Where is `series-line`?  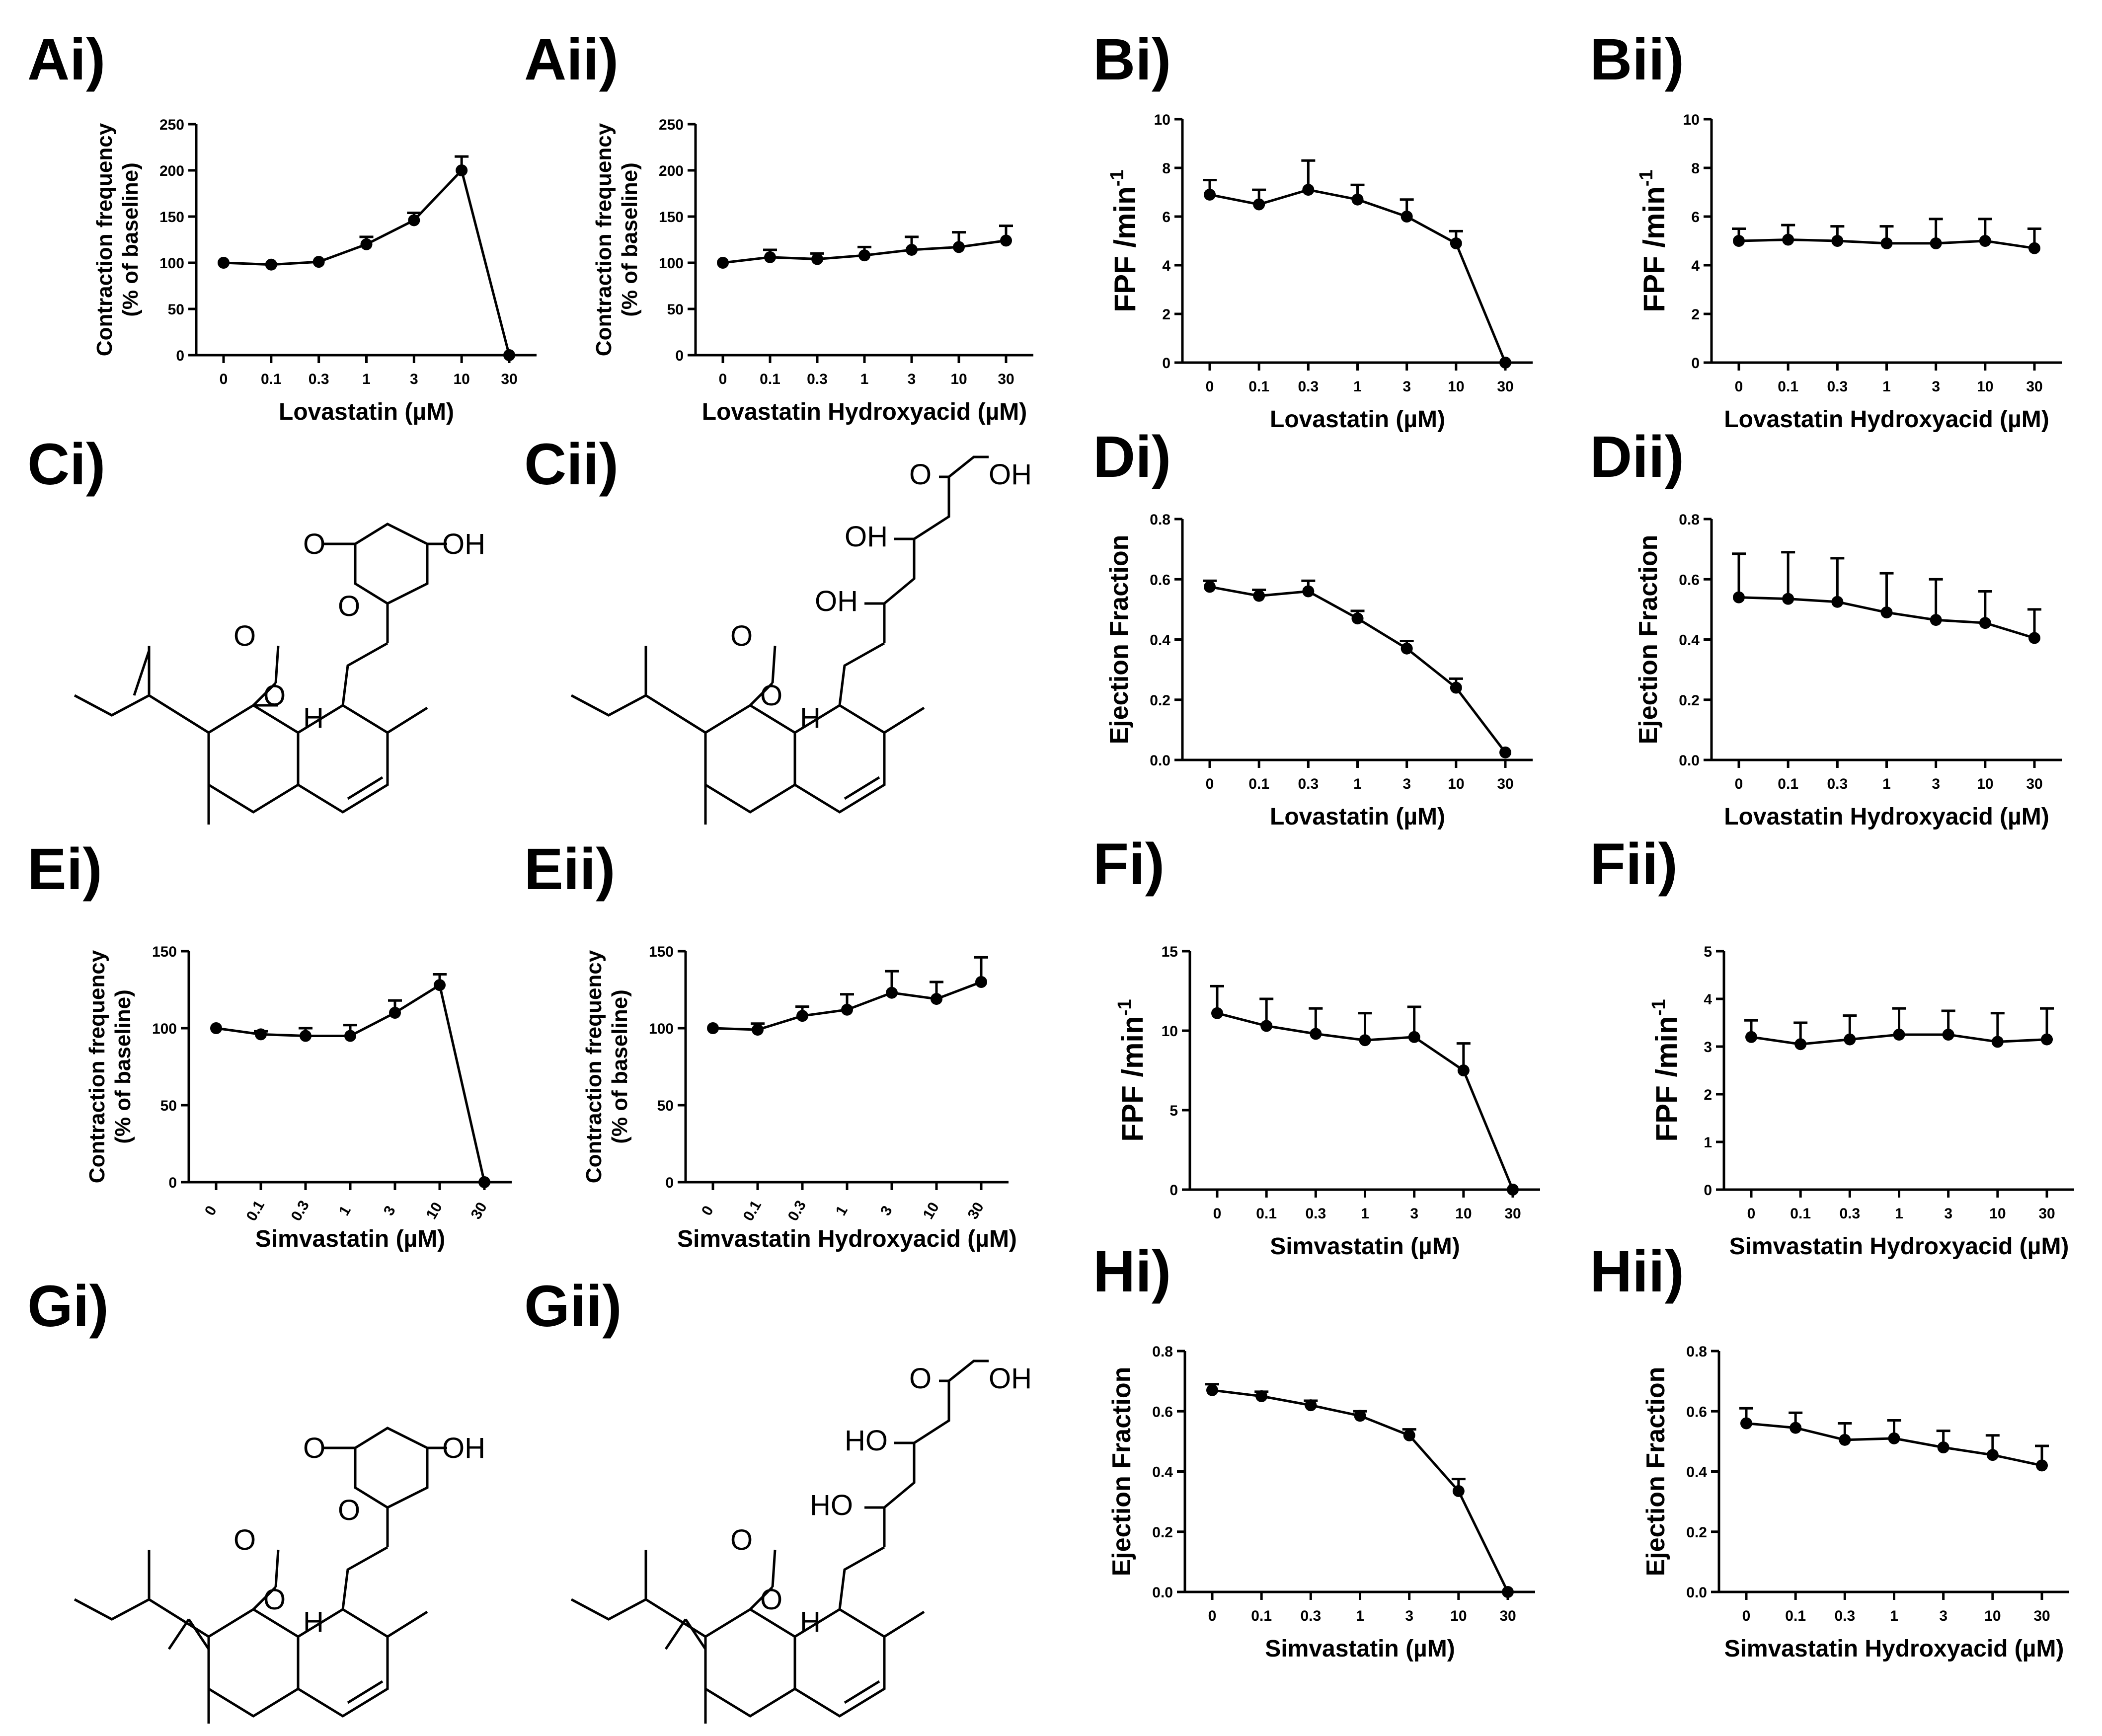
series-line is located at coordinates (1358, 275).